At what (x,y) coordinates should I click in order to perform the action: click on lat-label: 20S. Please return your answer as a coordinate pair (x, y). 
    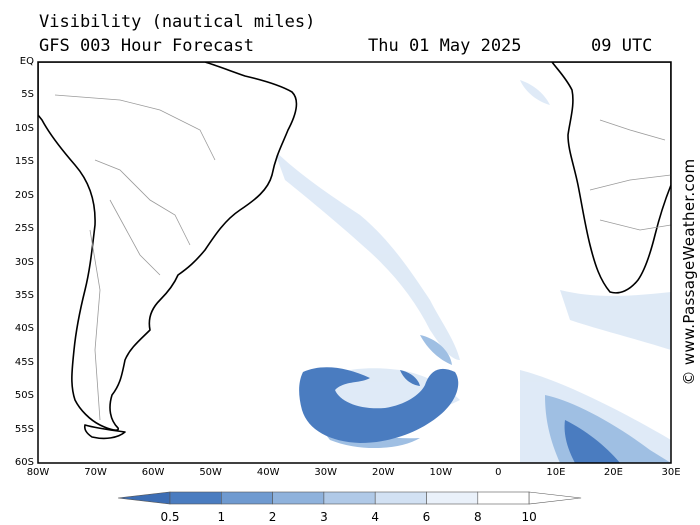
    Looking at the image, I should click on (24, 195).